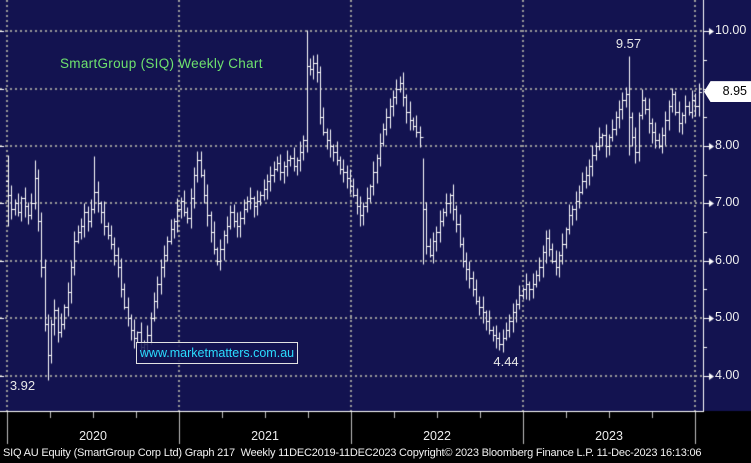 This screenshot has height=463, width=751. What do you see at coordinates (609, 436) in the screenshot?
I see `x-axis-label-2023: 2023` at bounding box center [609, 436].